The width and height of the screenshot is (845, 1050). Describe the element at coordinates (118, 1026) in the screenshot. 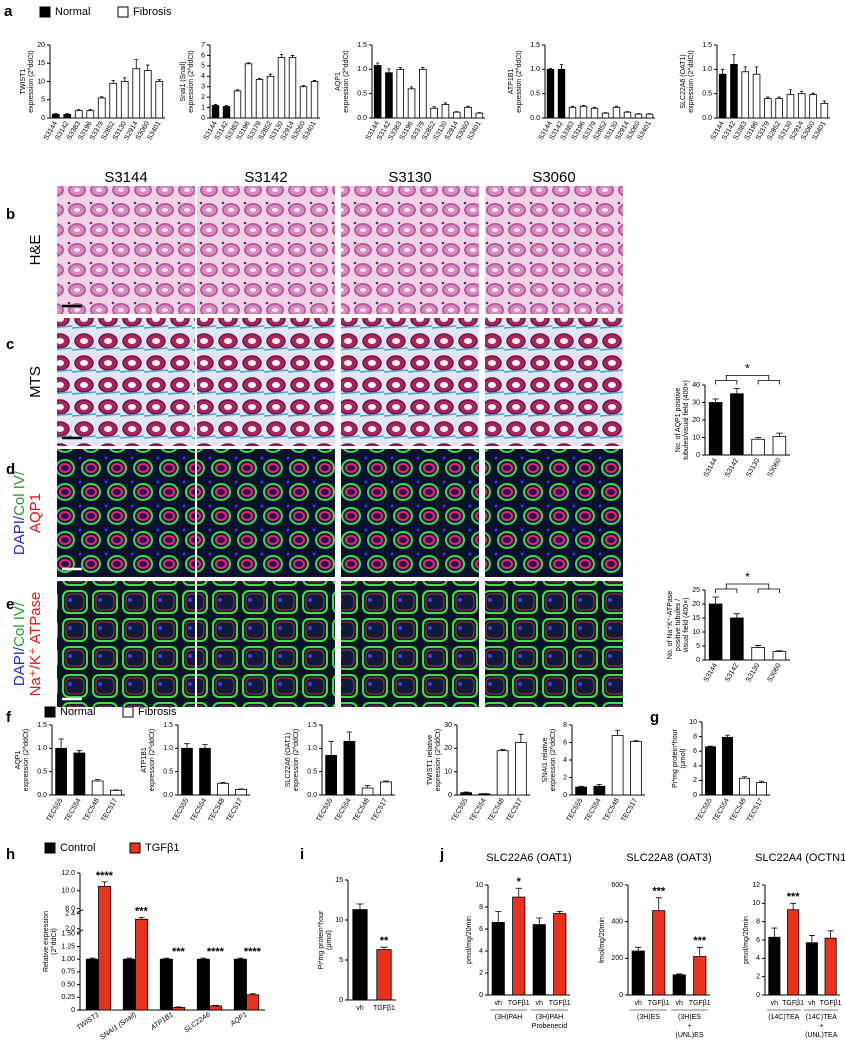

I see `x-tick-label: SNAI1 (Snail)` at that location.